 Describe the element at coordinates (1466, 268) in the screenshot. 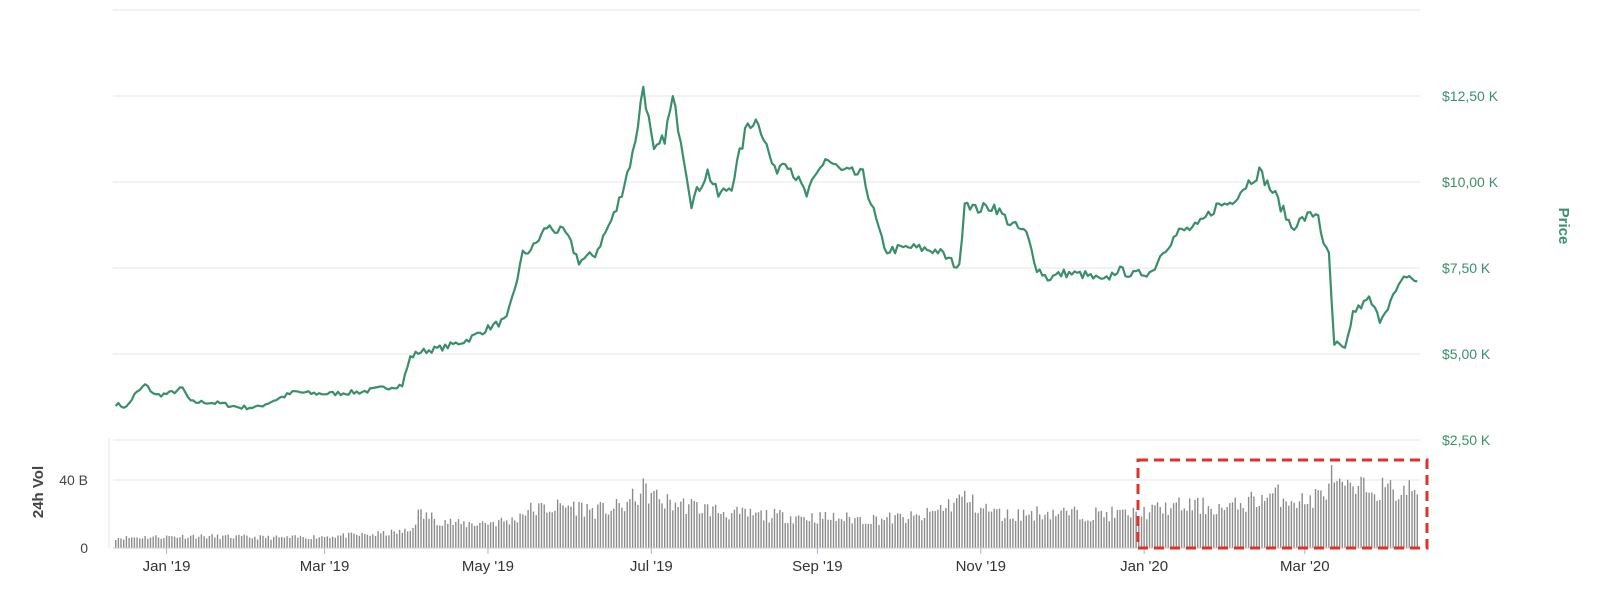

I see `price-tick-label: $7,50 K` at that location.